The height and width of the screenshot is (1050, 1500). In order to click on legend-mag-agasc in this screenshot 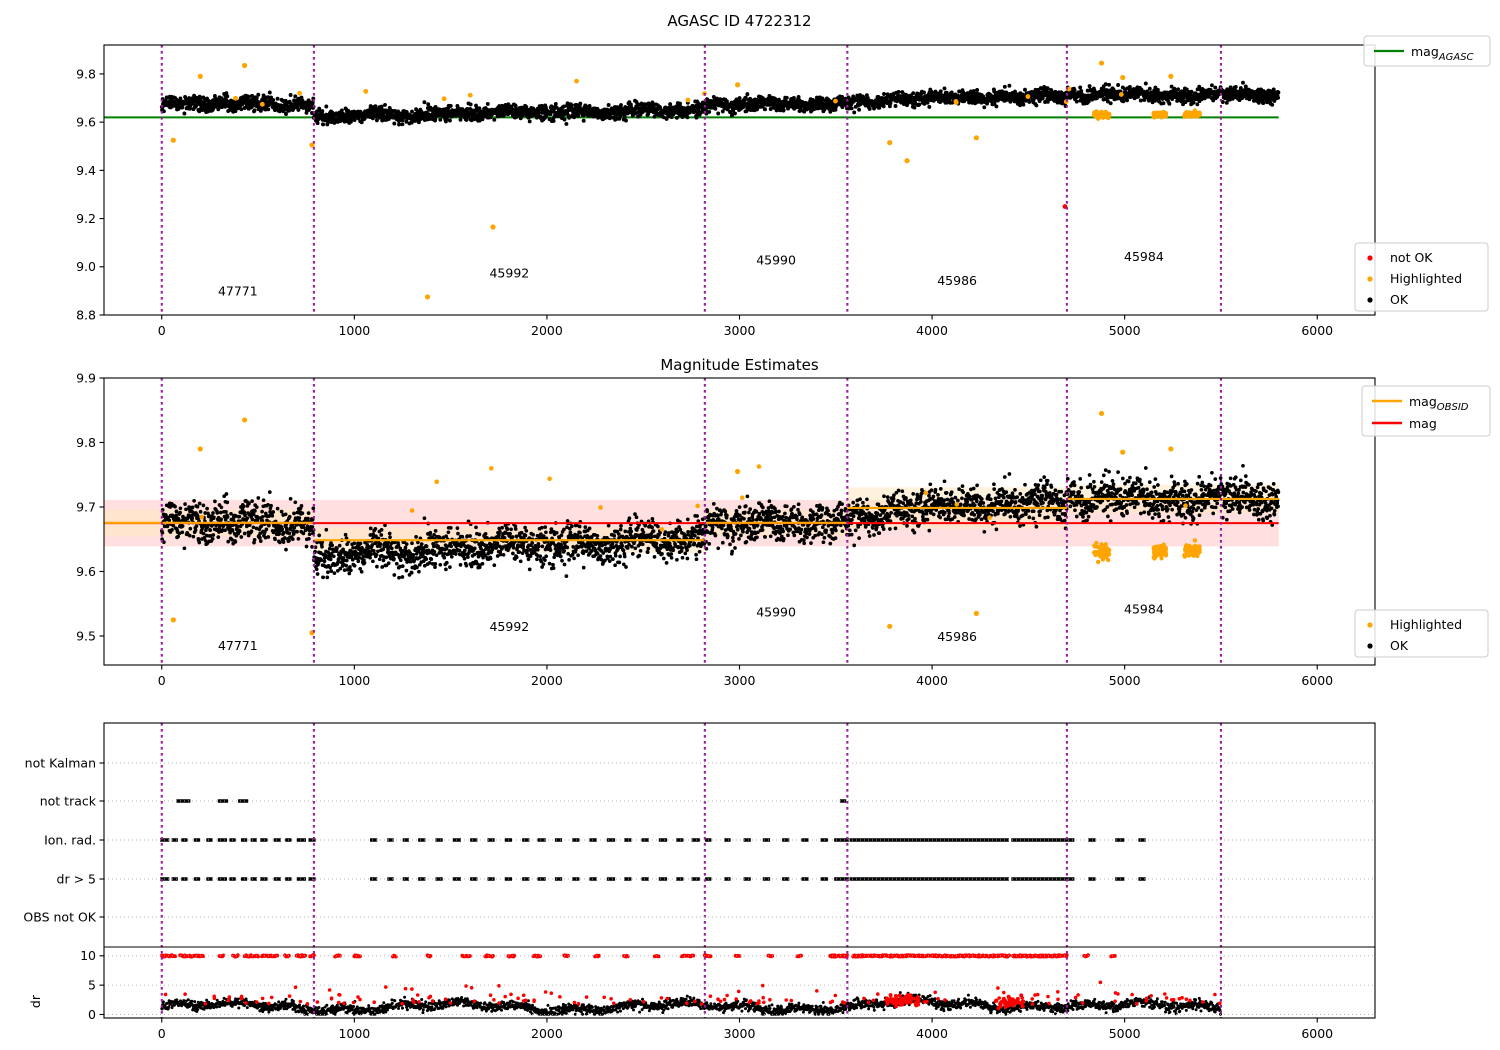, I will do `click(1427, 51)`.